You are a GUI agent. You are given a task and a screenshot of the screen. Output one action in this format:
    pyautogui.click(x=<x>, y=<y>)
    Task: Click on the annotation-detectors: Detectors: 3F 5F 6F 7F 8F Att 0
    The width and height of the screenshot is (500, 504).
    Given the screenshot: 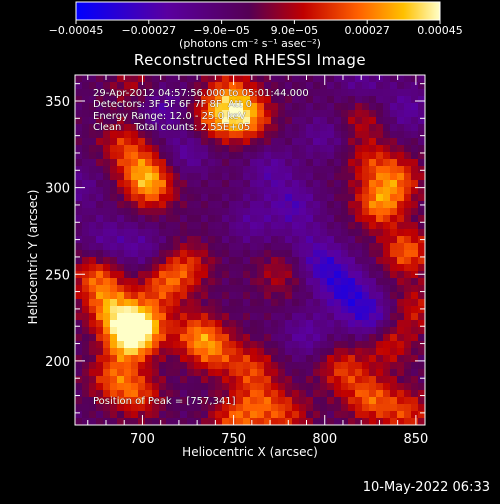 What is the action you would take?
    pyautogui.click(x=173, y=104)
    